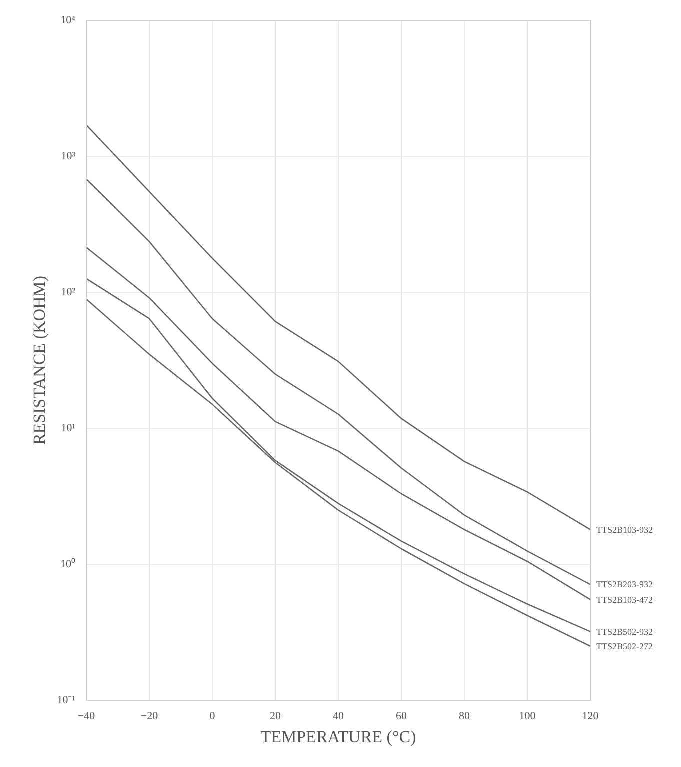 This screenshot has height=767, width=681. What do you see at coordinates (625, 529) in the screenshot?
I see `series-label: TTS2B103-932` at bounding box center [625, 529].